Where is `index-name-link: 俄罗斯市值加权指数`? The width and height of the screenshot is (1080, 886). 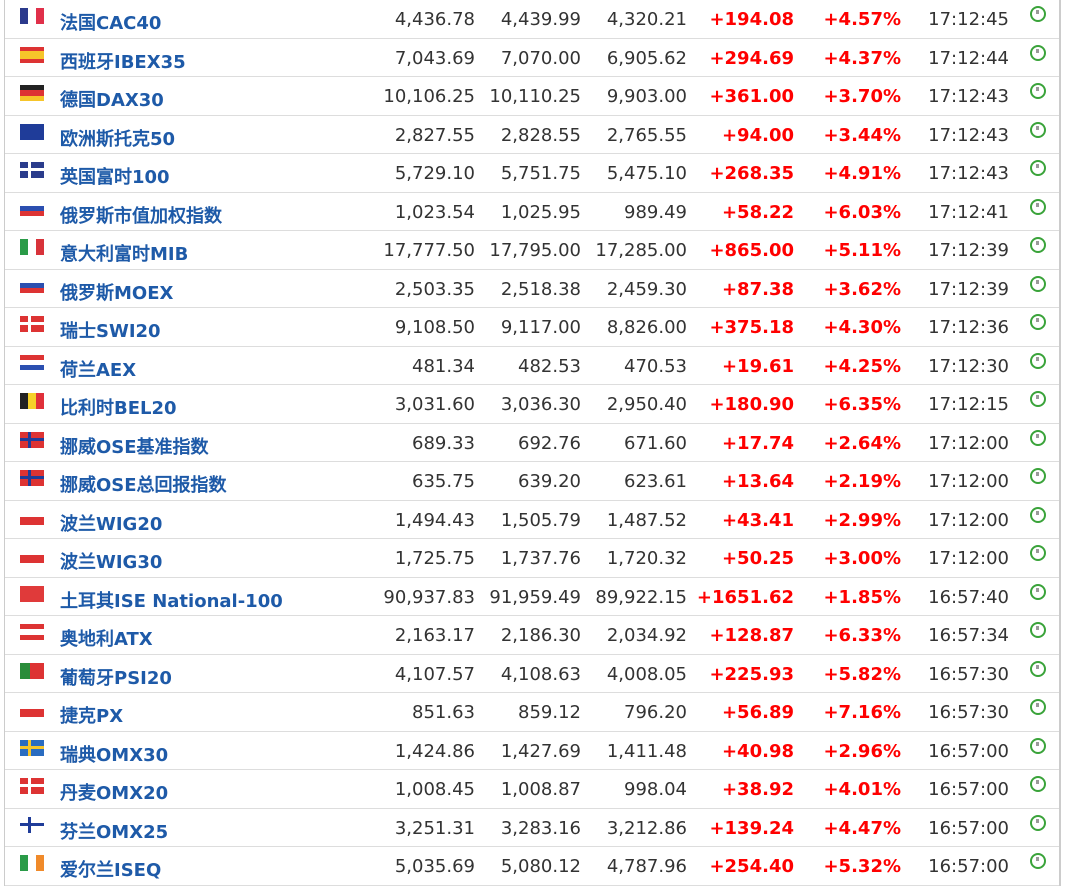 index-name-link: 俄罗斯市值加权指数 is located at coordinates (141, 216).